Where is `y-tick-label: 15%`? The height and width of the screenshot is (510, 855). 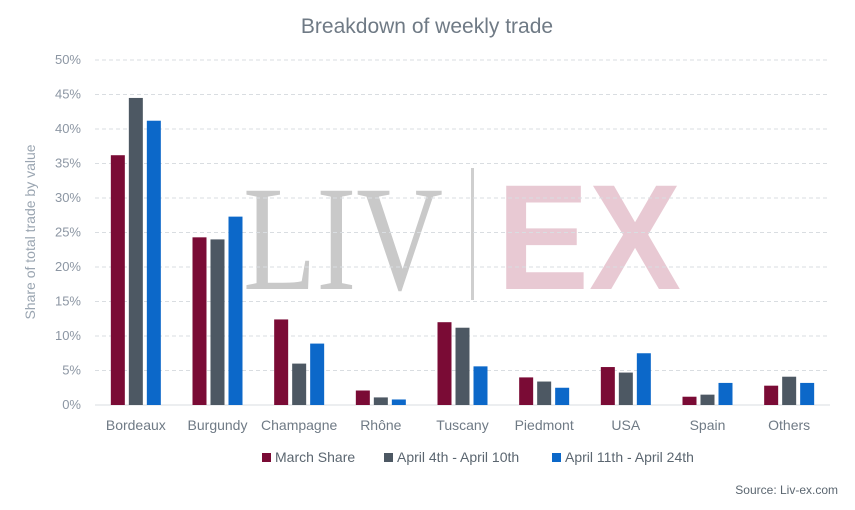 y-tick-label: 15% is located at coordinates (68, 301).